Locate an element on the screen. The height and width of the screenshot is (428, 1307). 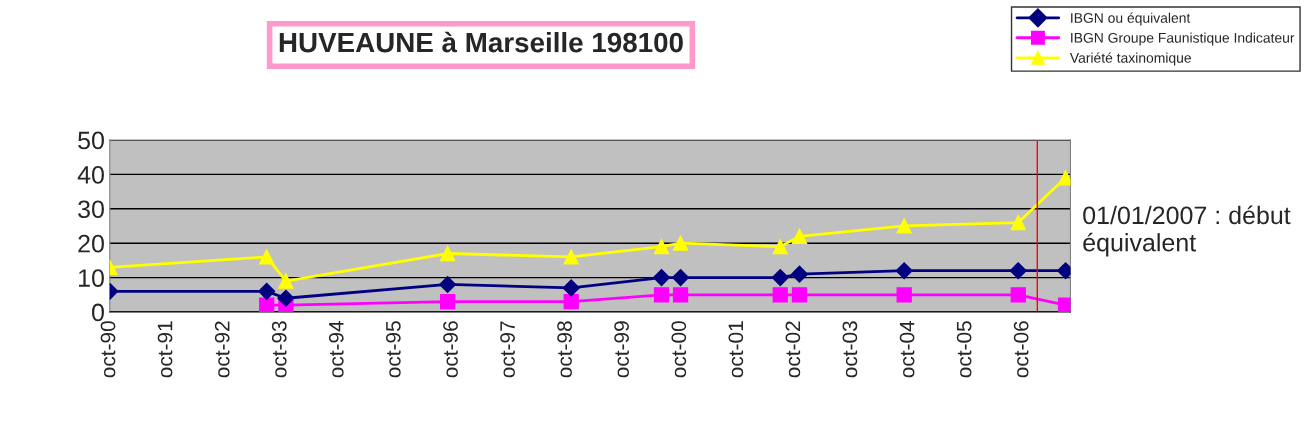
y-tick-label: 20 is located at coordinates (91, 243).